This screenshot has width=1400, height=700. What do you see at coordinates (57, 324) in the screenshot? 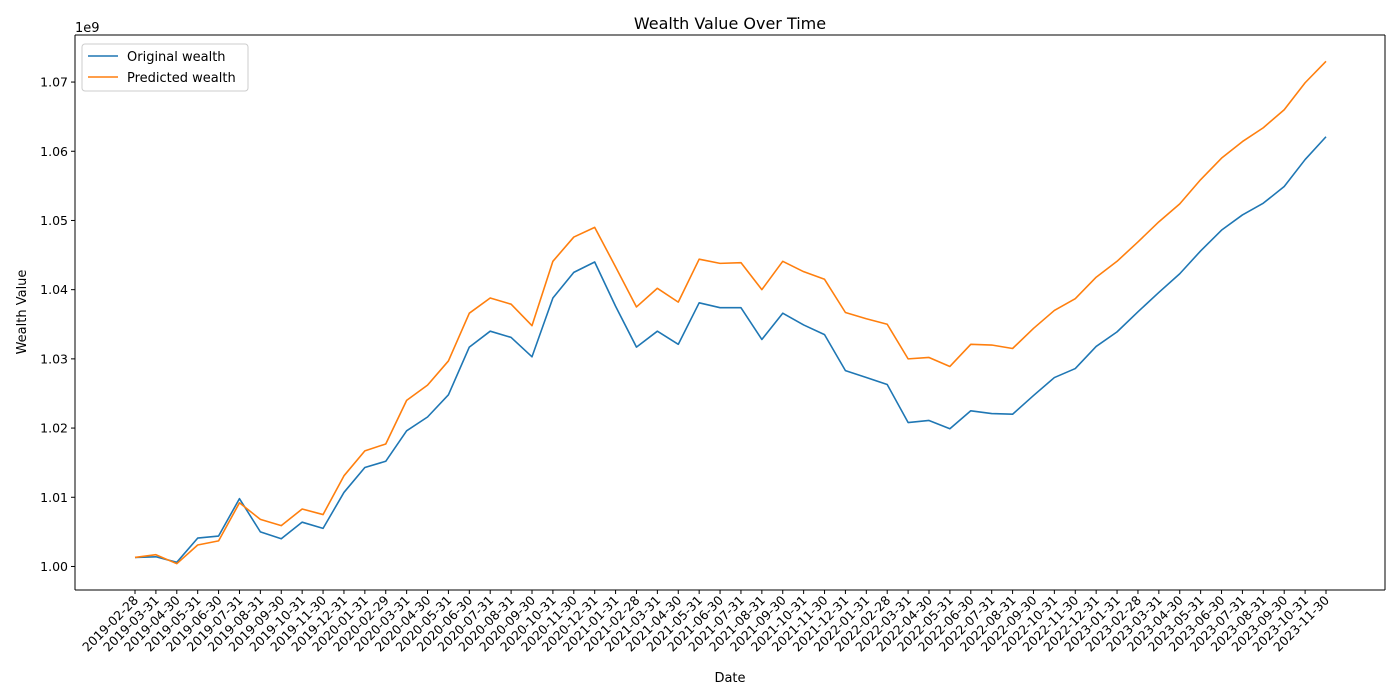
I see `y-ticks: 1.00 1.01 1.02 1.03 1.04 1.05 1.06 1.07` at bounding box center [57, 324].